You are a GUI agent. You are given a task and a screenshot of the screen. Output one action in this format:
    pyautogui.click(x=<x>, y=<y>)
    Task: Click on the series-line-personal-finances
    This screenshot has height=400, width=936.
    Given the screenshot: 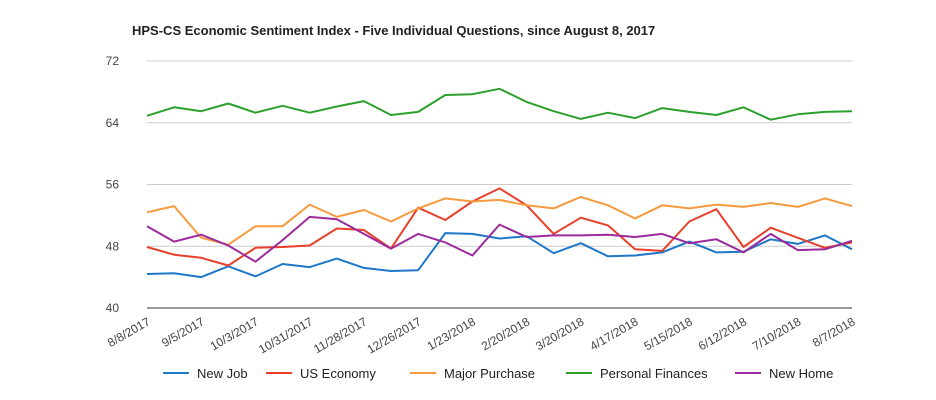 What is the action you would take?
    pyautogui.click(x=499, y=104)
    